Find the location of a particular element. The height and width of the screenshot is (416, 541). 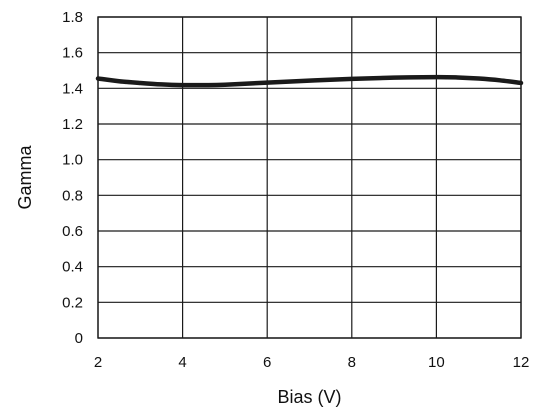

x-tick-label: 4 is located at coordinates (182, 362).